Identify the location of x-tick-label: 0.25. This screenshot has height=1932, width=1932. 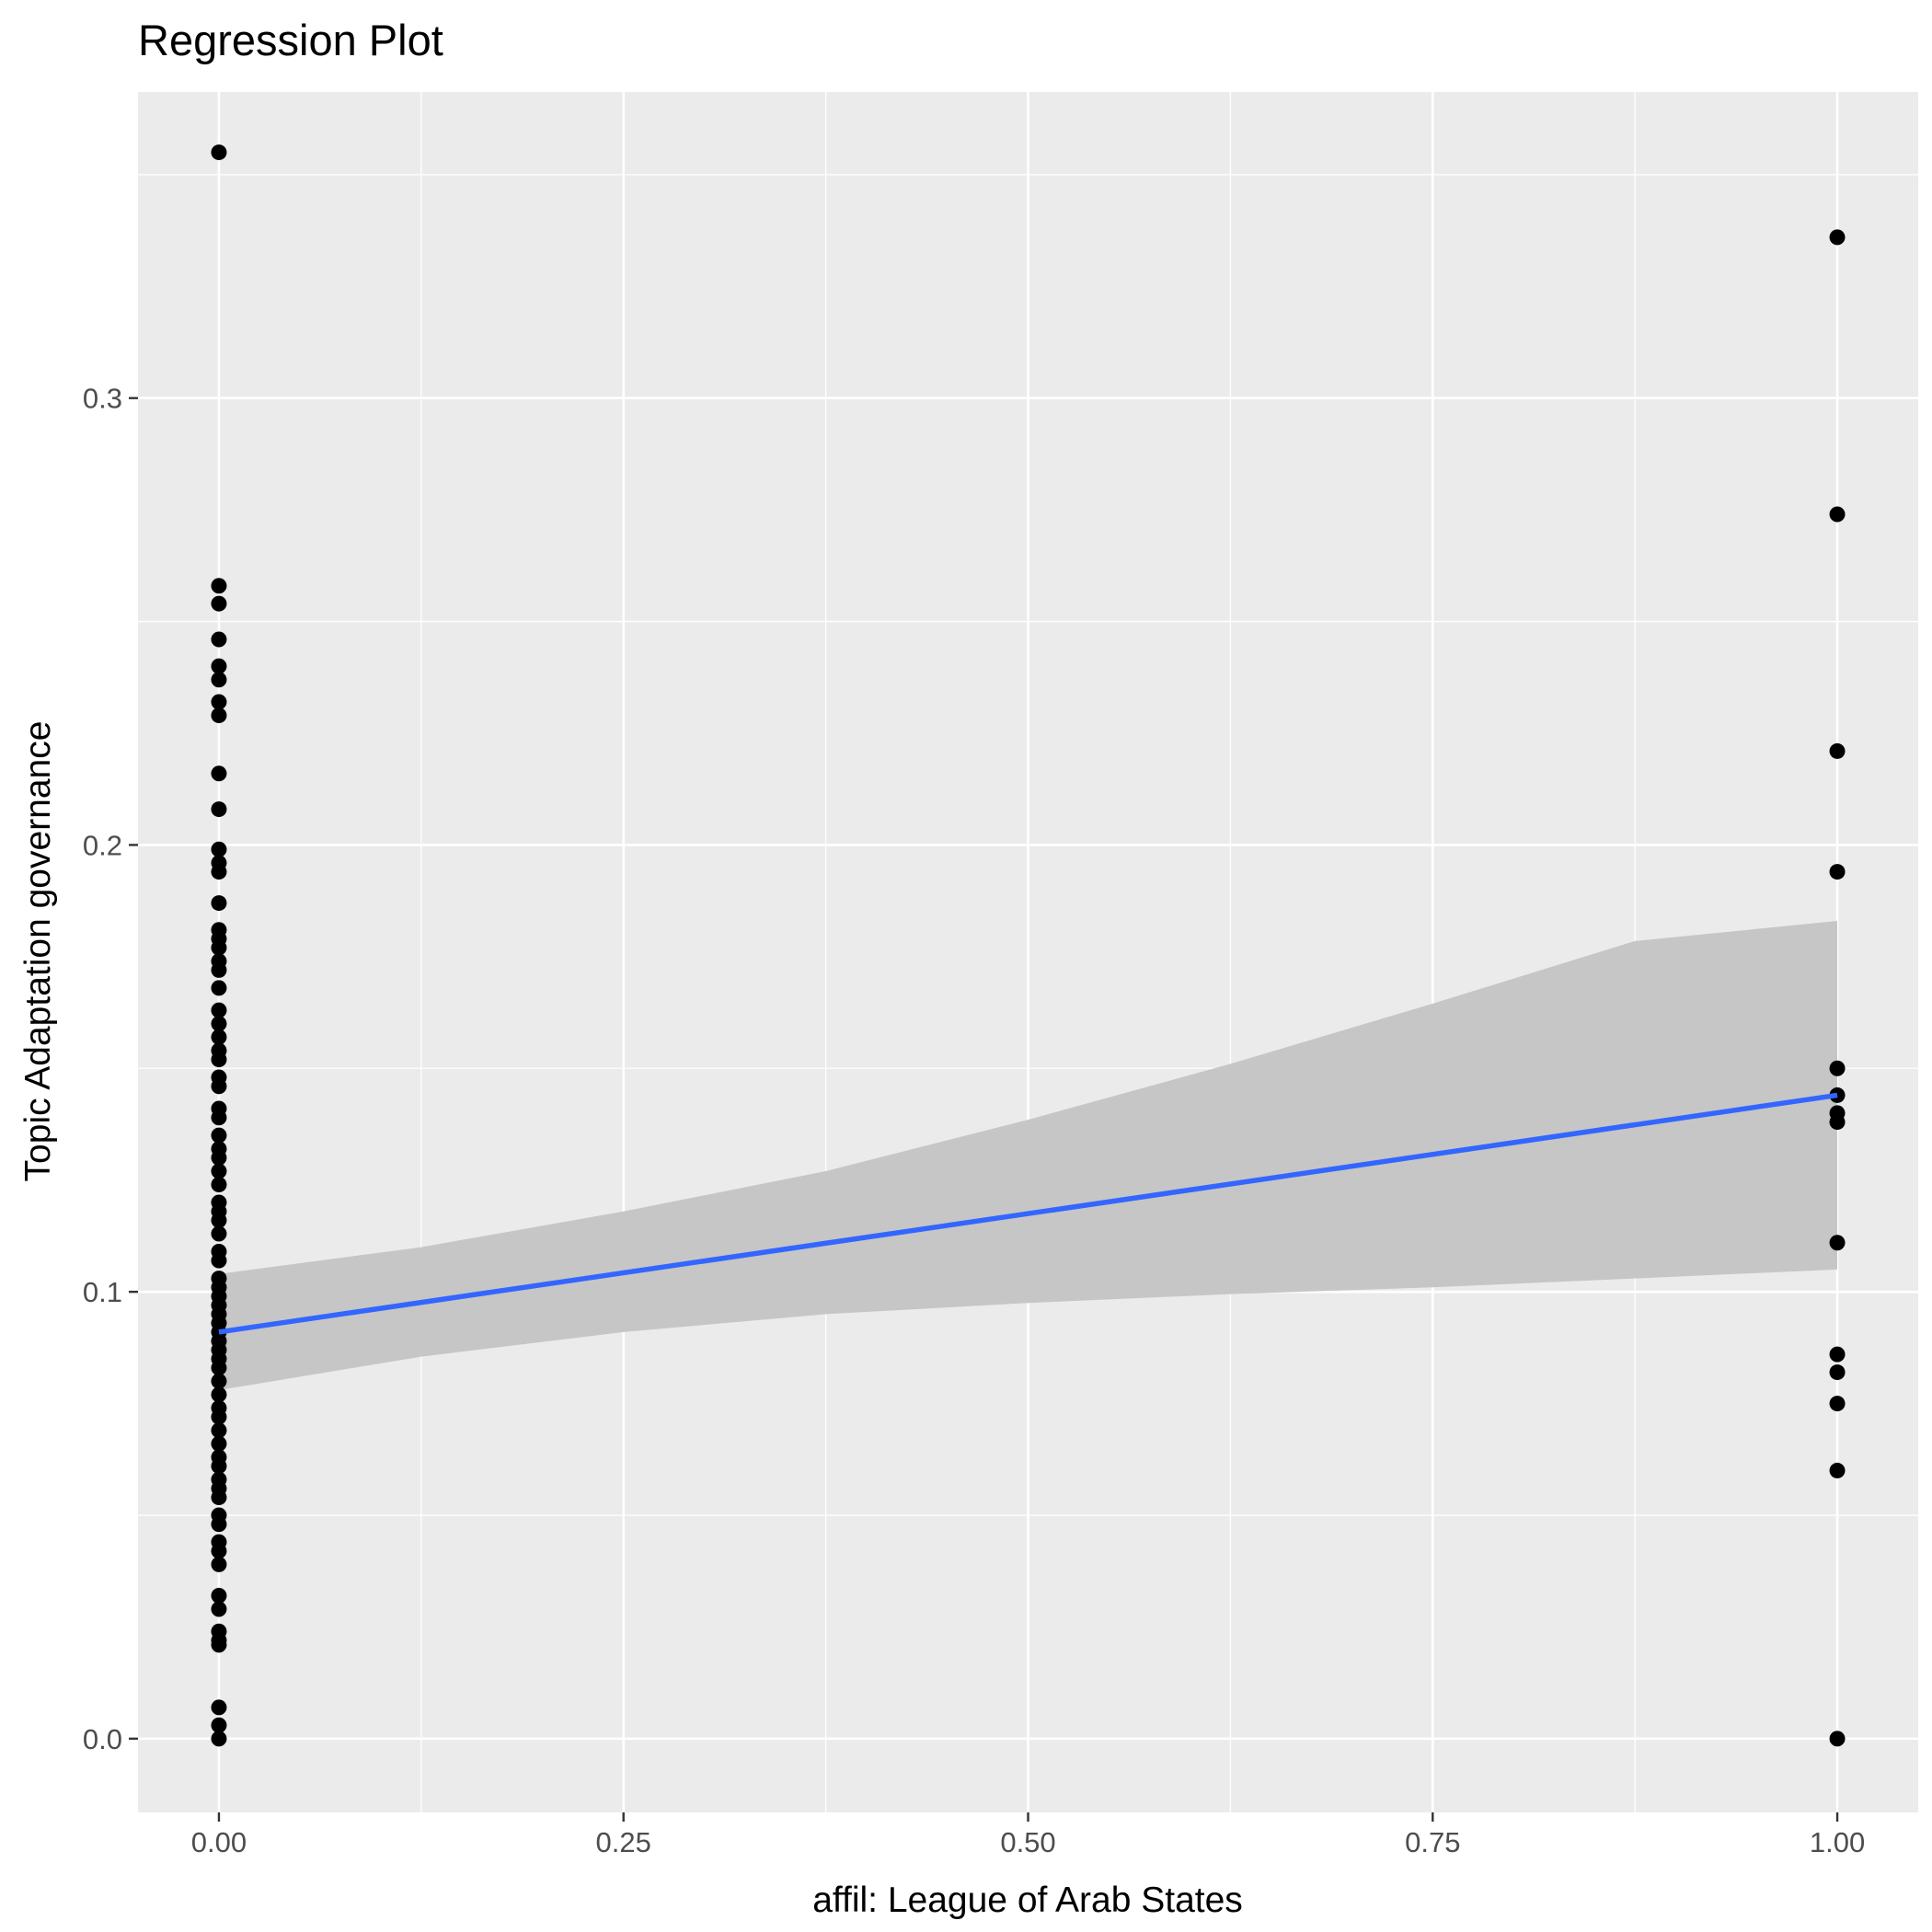
(623, 1842).